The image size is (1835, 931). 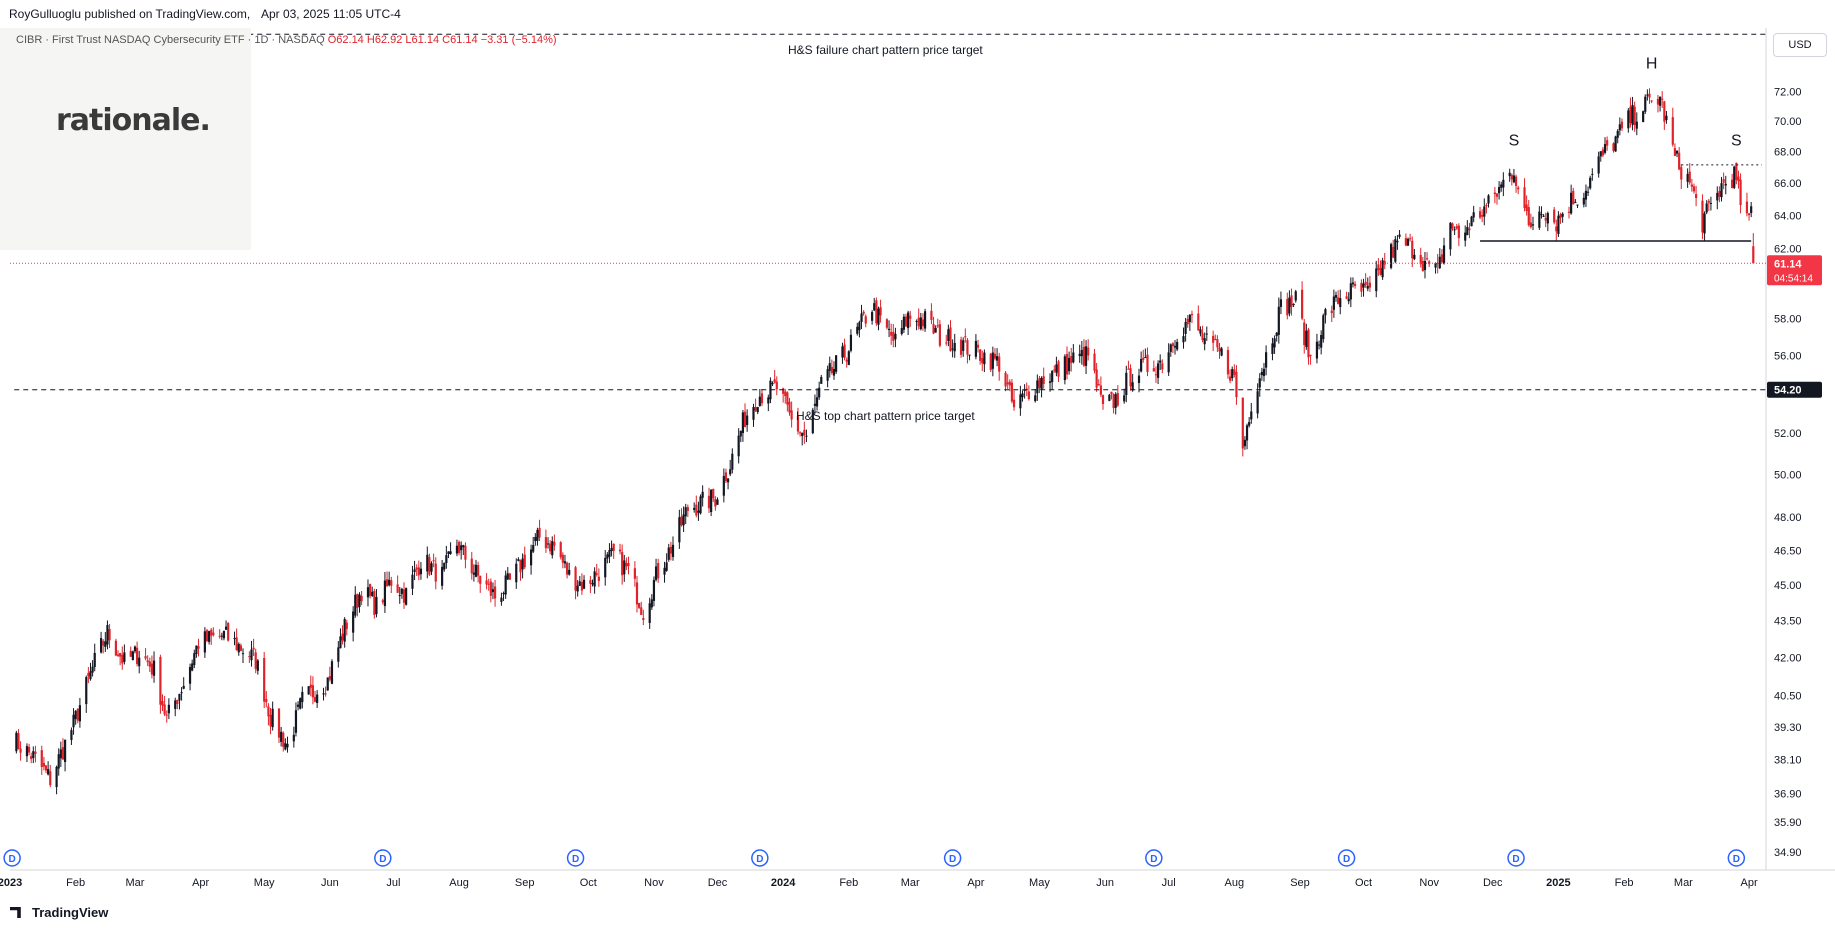 What do you see at coordinates (1788, 250) in the screenshot?
I see `y-tick-label: 62.00` at bounding box center [1788, 250].